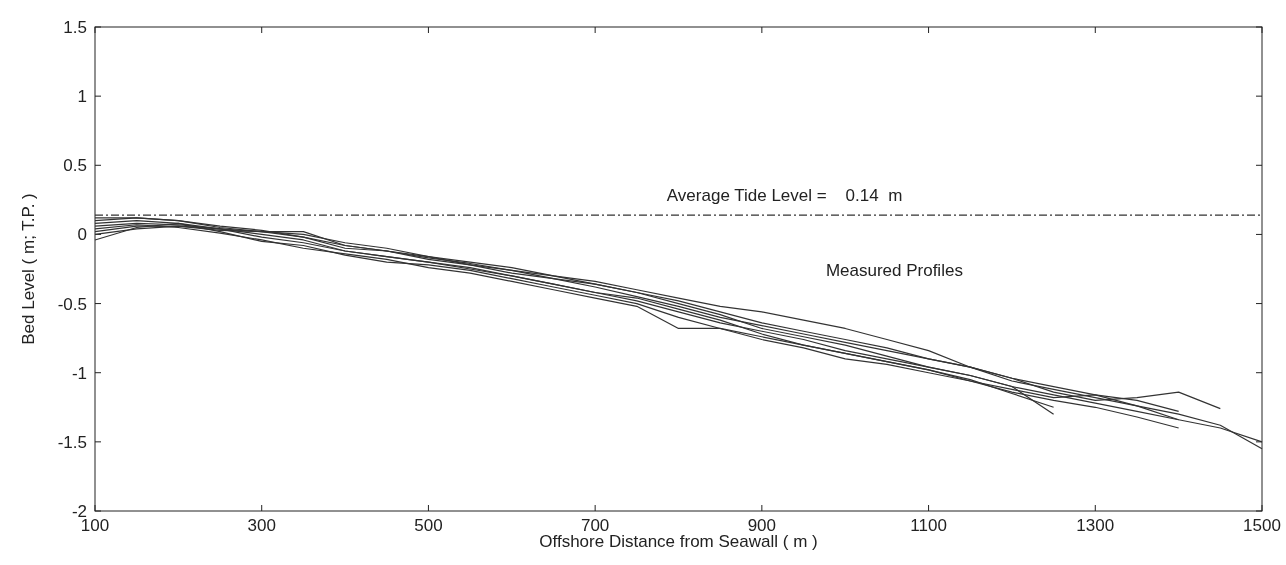  What do you see at coordinates (79, 373) in the screenshot?
I see `y-tick-label: -1` at bounding box center [79, 373].